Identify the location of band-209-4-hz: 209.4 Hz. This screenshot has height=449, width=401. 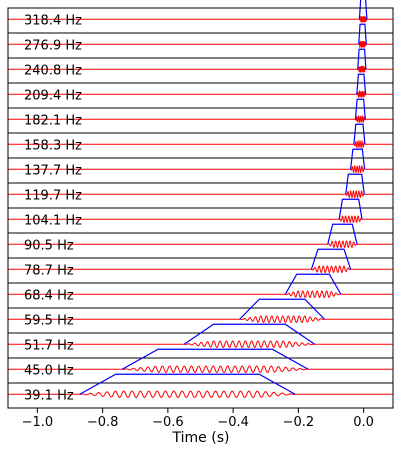
(200, 88).